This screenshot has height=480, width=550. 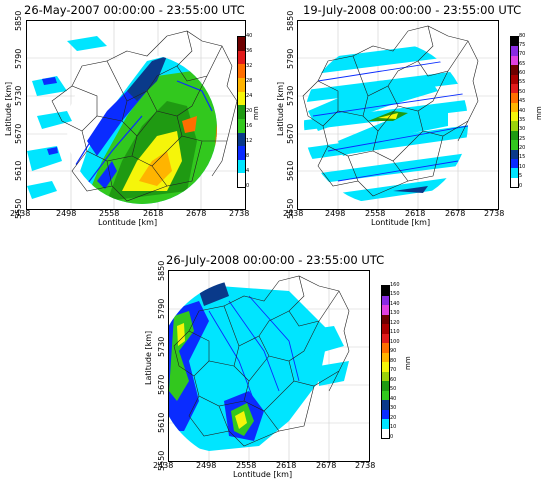 What do you see at coordinates (522, 44) in the screenshot?
I see `colorbar-tick: 75` at bounding box center [522, 44].